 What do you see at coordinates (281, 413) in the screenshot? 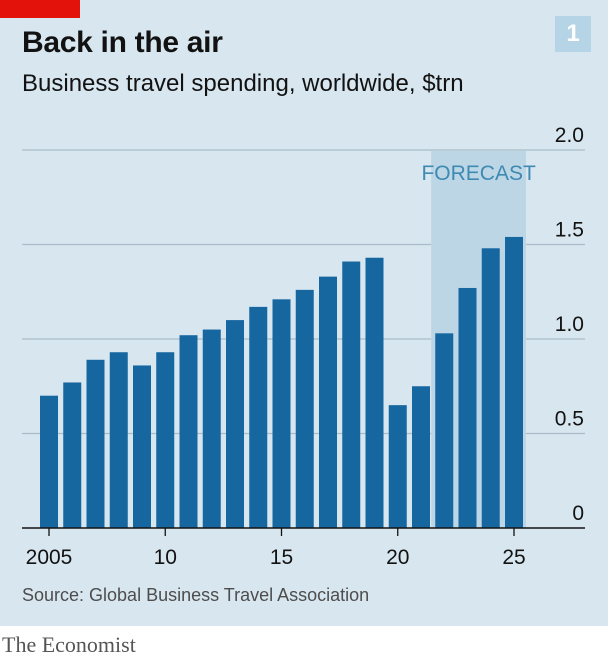
I see `bar-2015` at bounding box center [281, 413].